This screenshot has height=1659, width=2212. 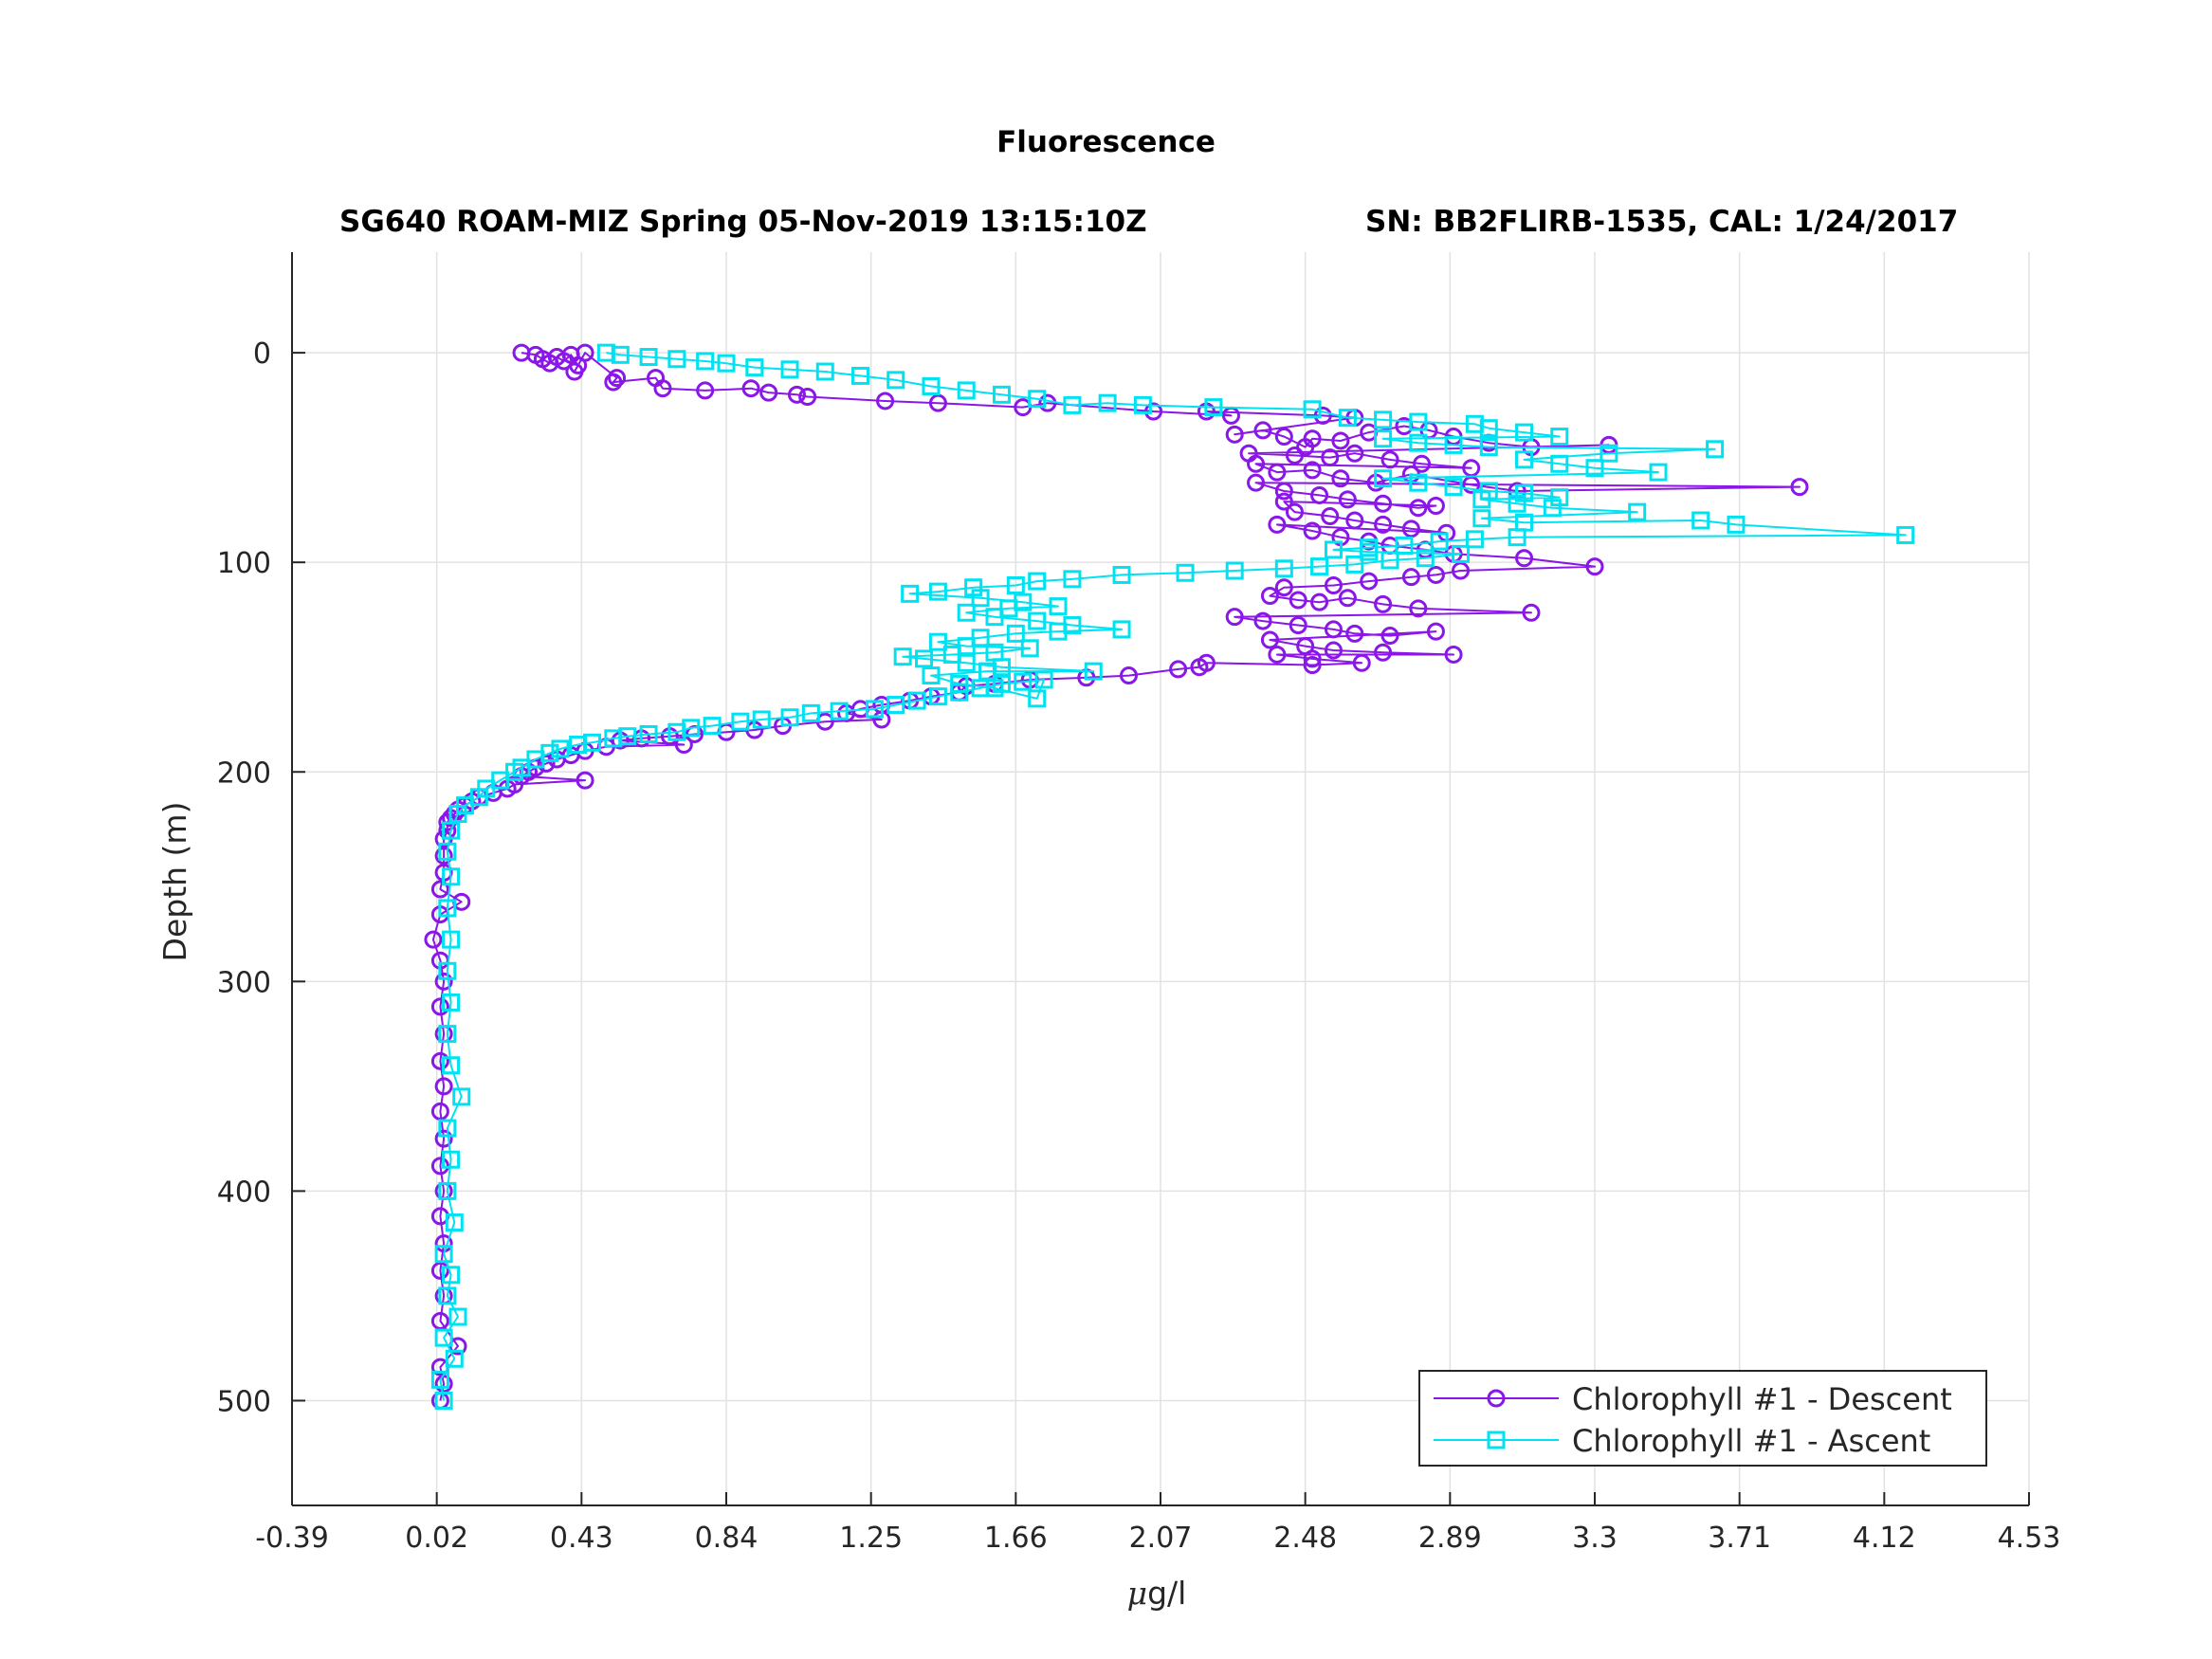 I want to click on x-tick-label: 4.53, so click(x=2029, y=1538).